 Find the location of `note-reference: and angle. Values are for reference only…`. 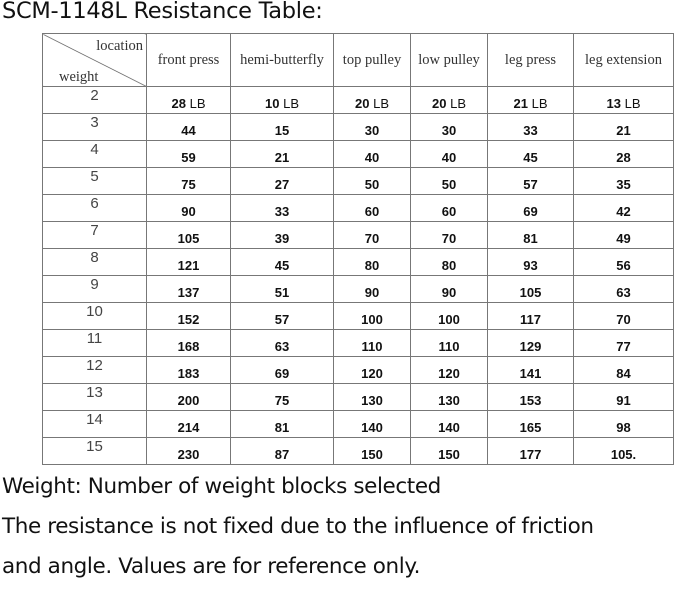

note-reference: and angle. Values are for reference only… is located at coordinates (211, 566).